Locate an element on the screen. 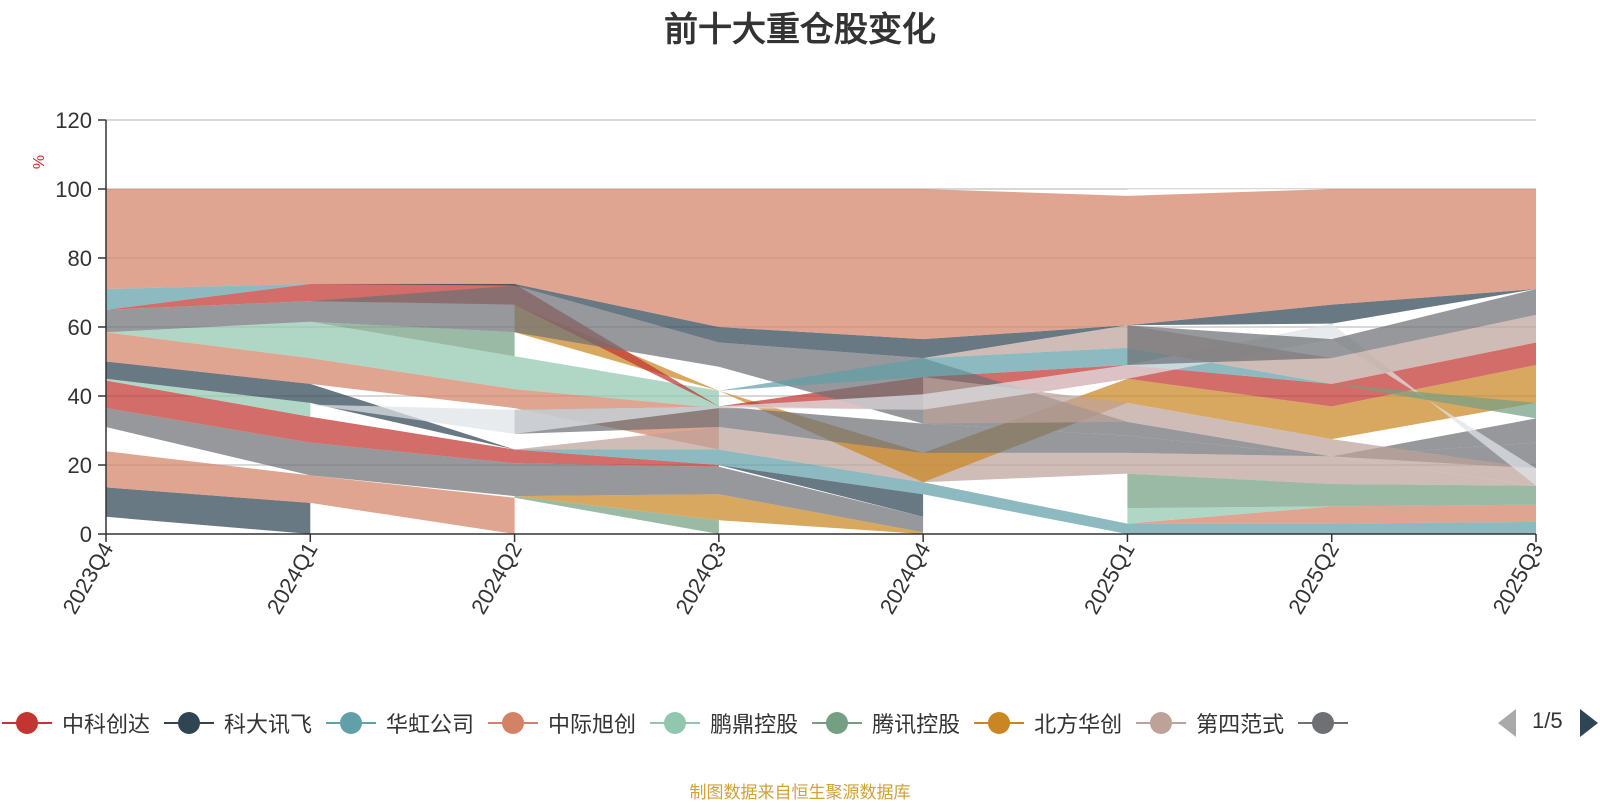 This screenshot has width=1600, height=803. legend-item: 华虹公司 is located at coordinates (400, 723).